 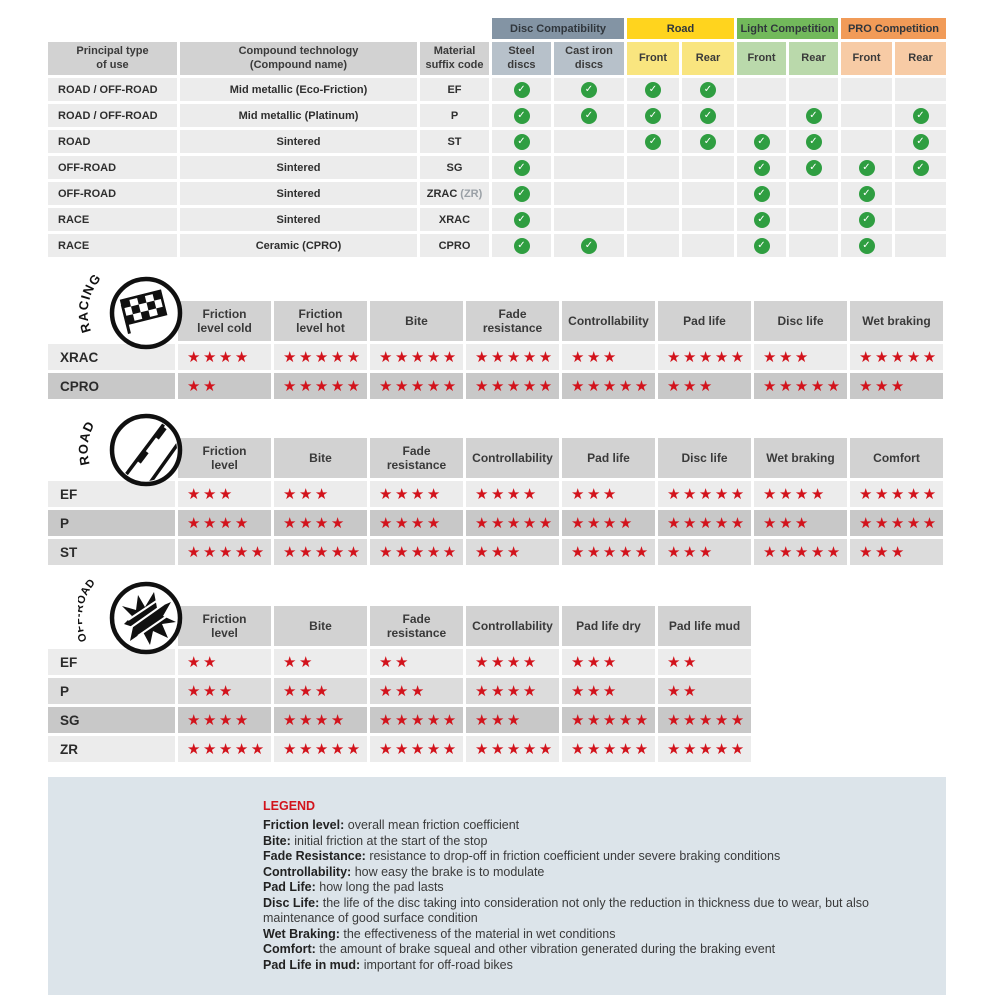 I want to click on legend-title: LEGEND, so click(x=289, y=806).